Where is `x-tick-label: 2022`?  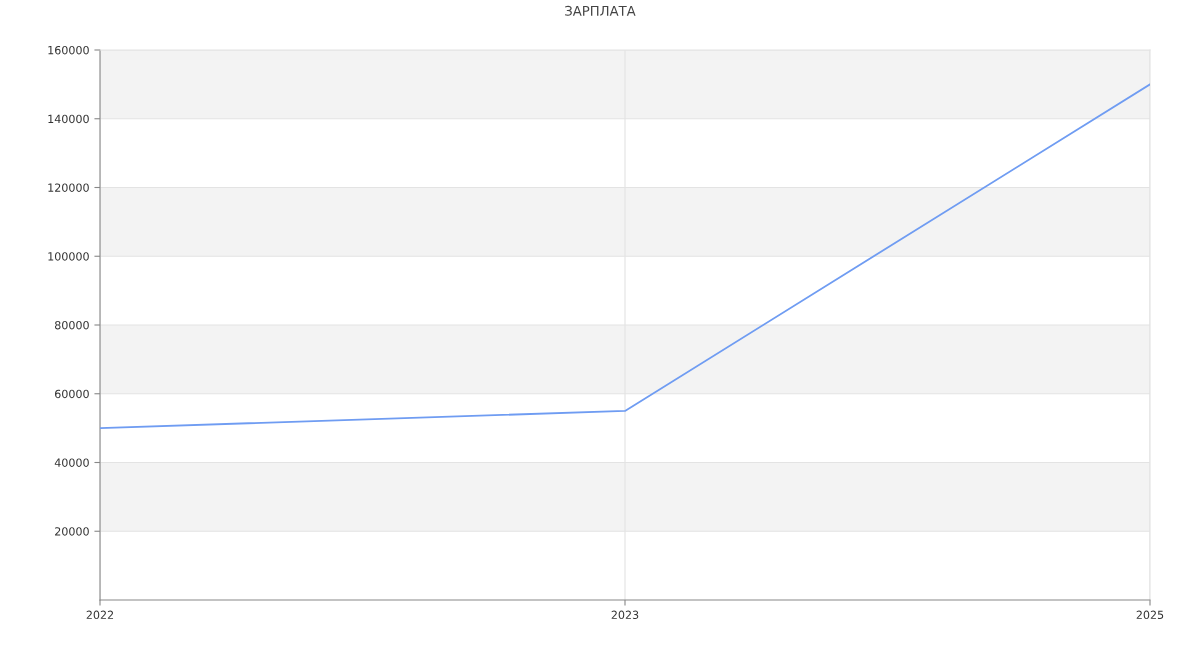
x-tick-label: 2022 is located at coordinates (100, 615).